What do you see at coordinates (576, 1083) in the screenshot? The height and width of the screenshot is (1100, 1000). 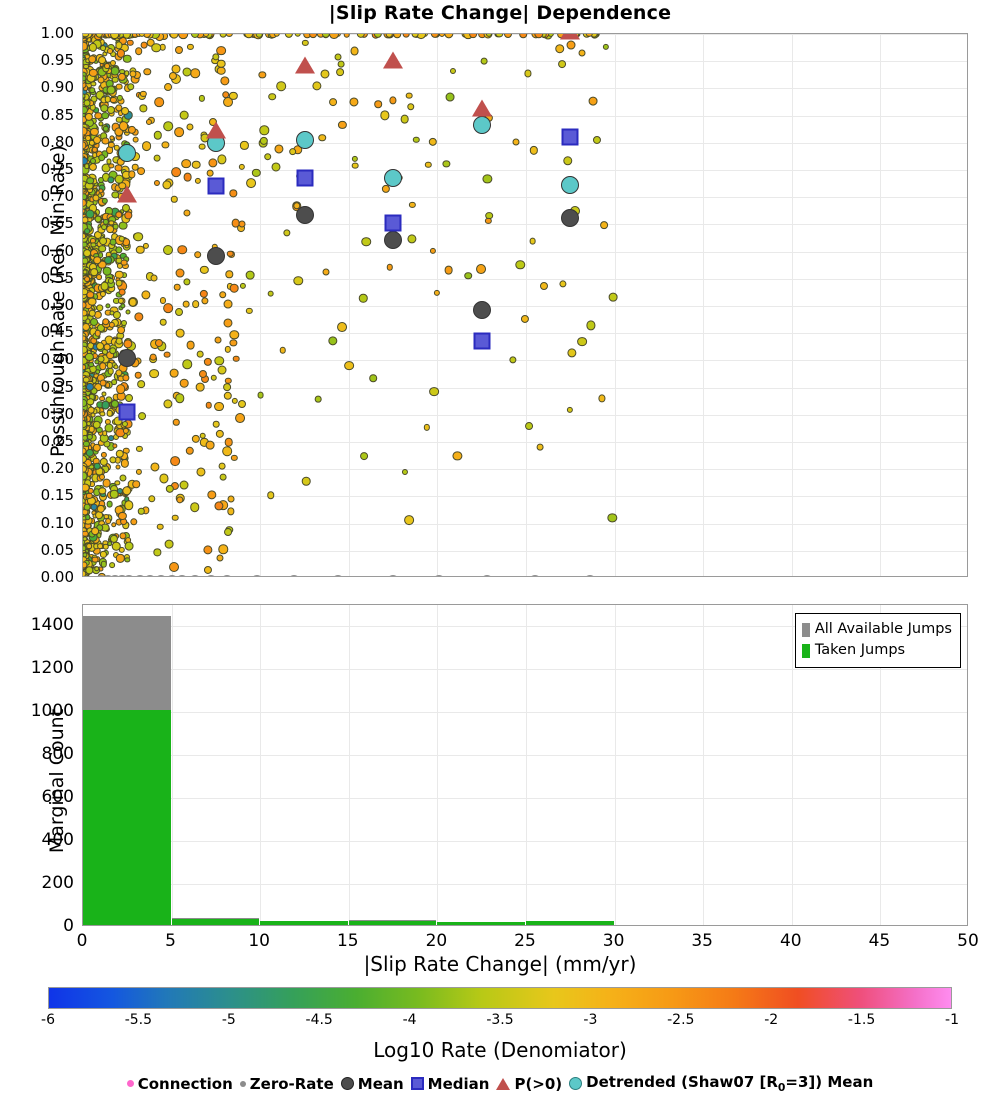 I see `detrended-mean-marker-icon` at bounding box center [576, 1083].